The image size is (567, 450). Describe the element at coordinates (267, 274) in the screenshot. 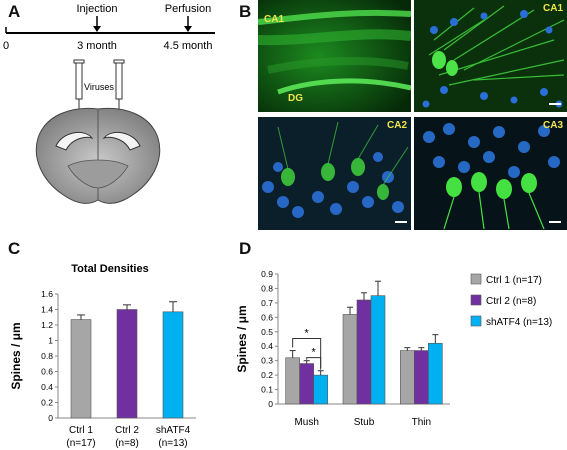

I see `chart-d-ytick-label: 0.9` at that location.